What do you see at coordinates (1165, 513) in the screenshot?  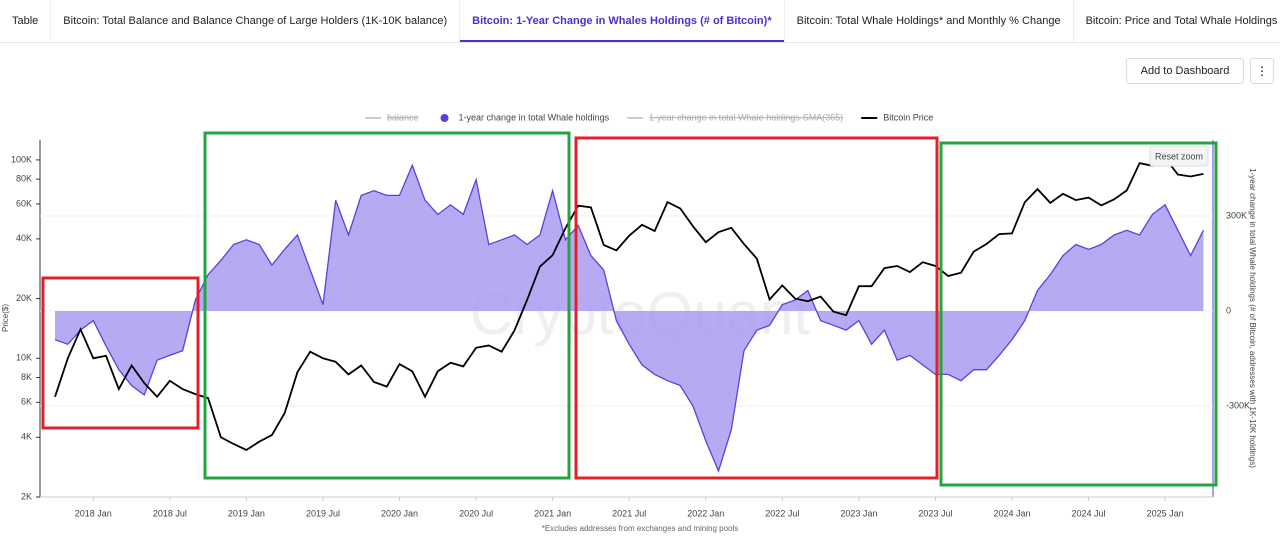 I see `x-tick-label: 2025 Jan` at bounding box center [1165, 513].